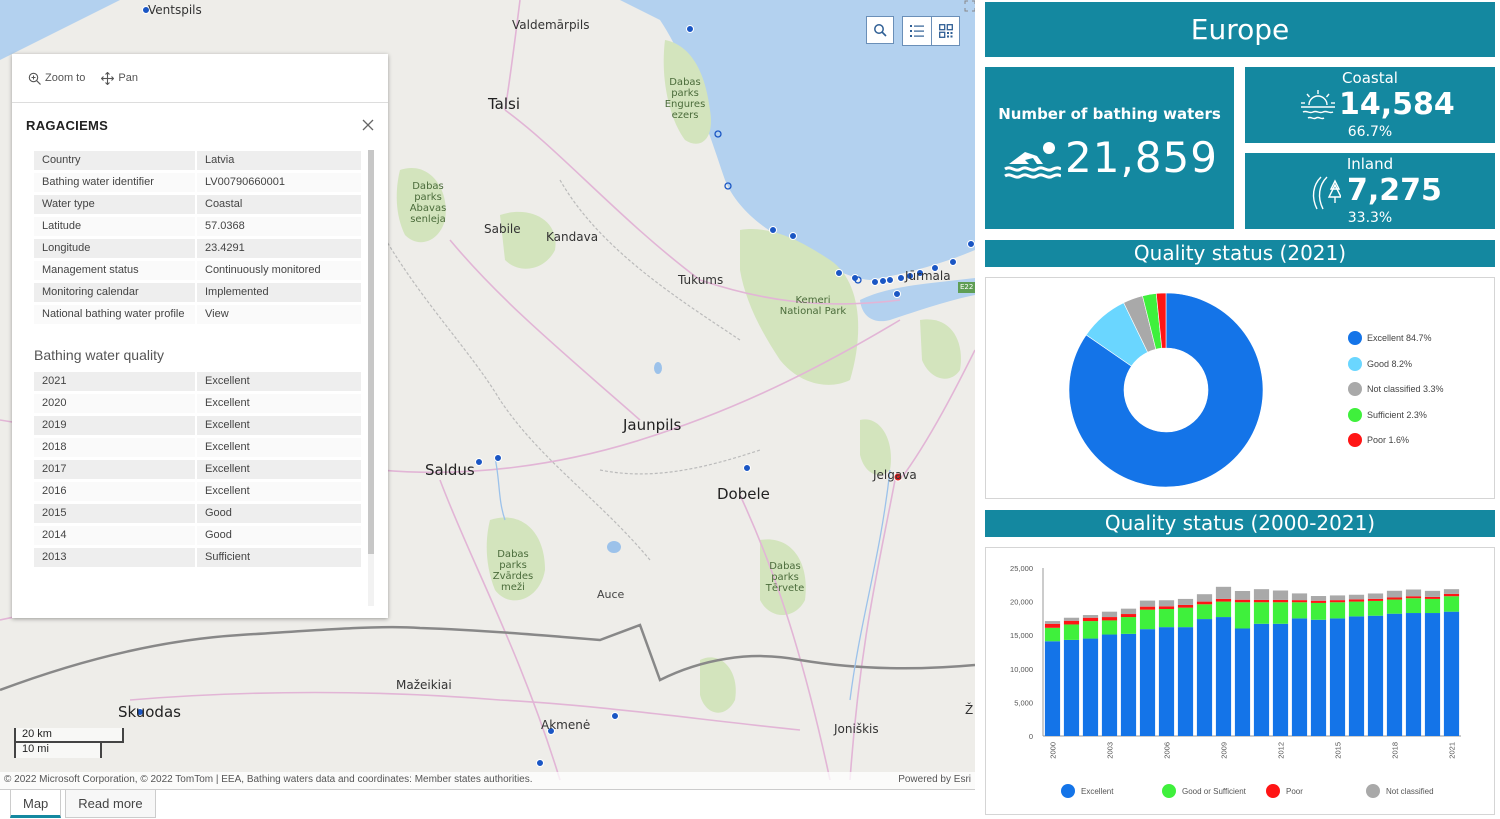  What do you see at coordinates (371, 352) in the screenshot?
I see `scrollbar-thumb` at bounding box center [371, 352].